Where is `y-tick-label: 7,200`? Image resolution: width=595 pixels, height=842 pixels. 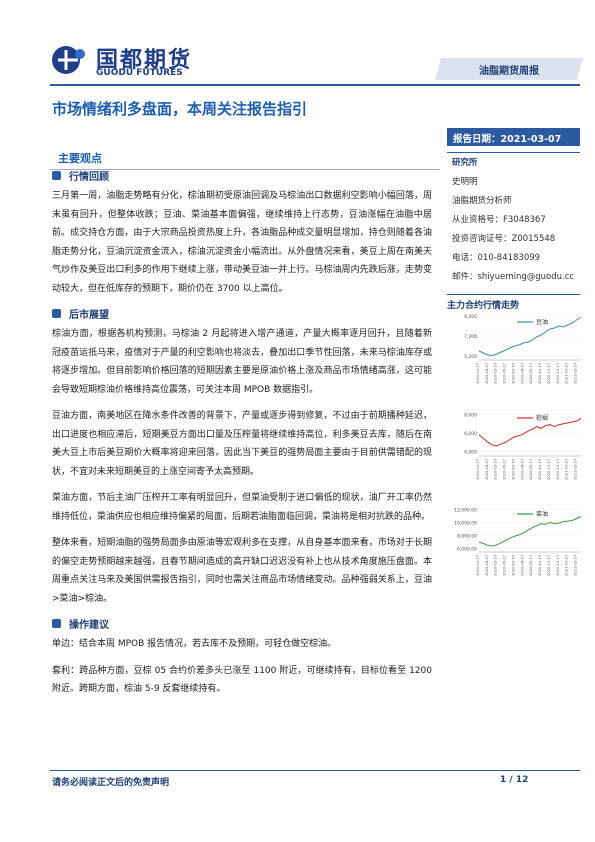 y-tick-label: 7,200 is located at coordinates (470, 337).